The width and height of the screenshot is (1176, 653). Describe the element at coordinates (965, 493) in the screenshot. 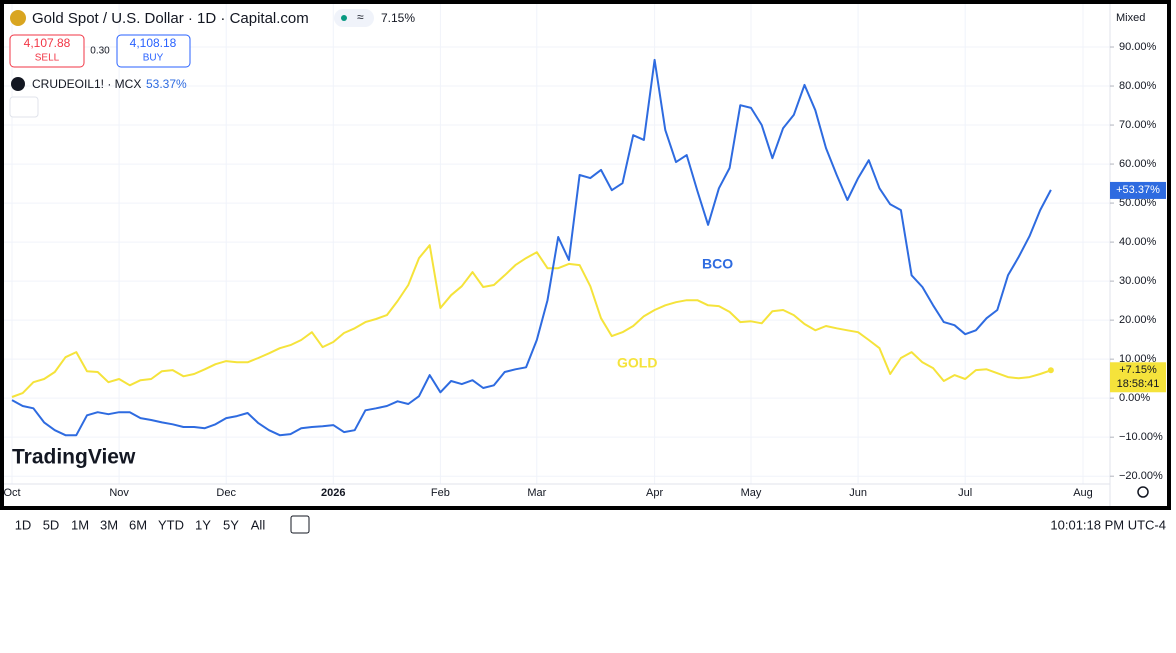

I see `x-tick-label: Jul` at that location.